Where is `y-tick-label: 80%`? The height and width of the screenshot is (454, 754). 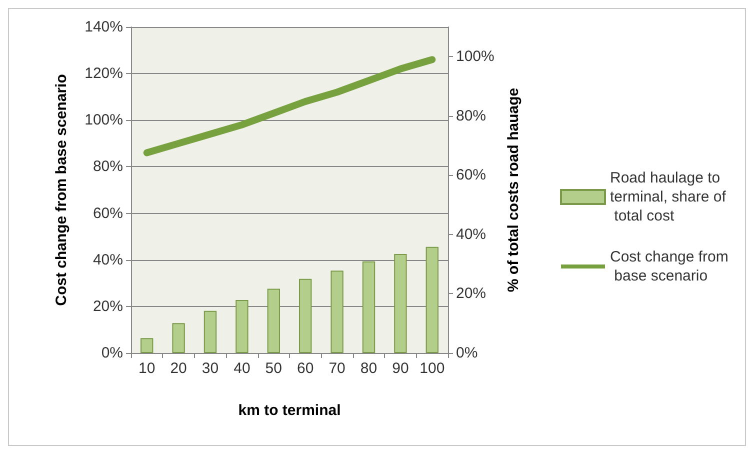
y-tick-label: 80% is located at coordinates (107, 167).